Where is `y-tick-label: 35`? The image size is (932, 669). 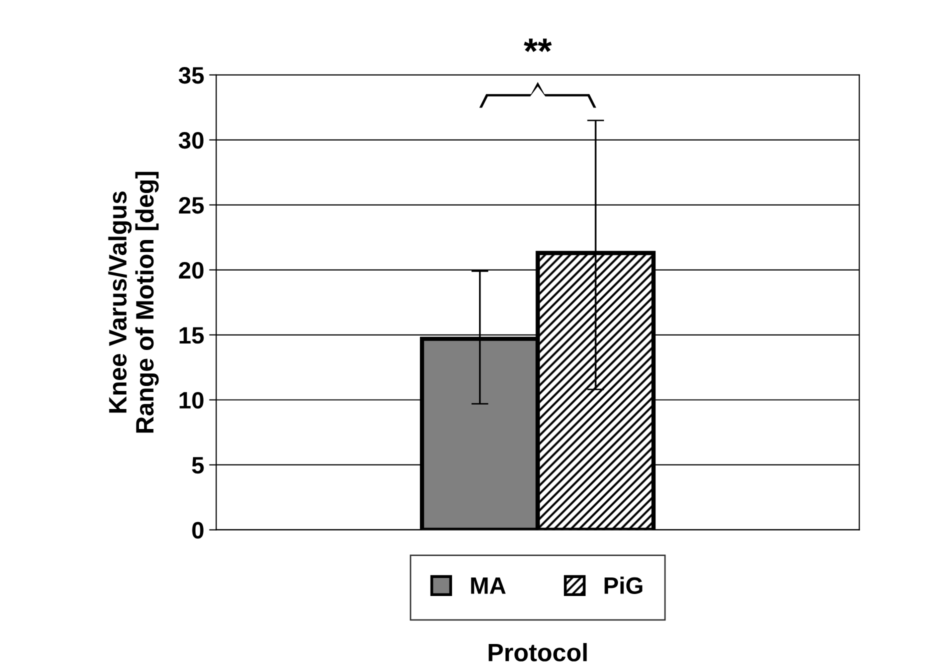
y-tick-label: 35 is located at coordinates (191, 75).